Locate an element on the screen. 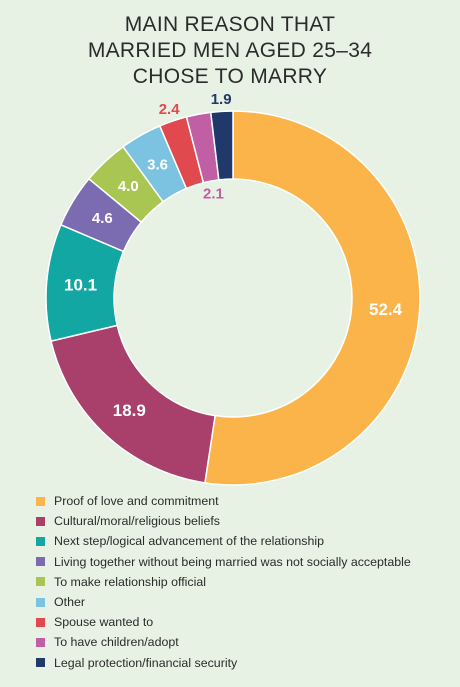  data-label-next-step-logical-advancement-of-the-relationship: 10.1 is located at coordinates (80, 285).